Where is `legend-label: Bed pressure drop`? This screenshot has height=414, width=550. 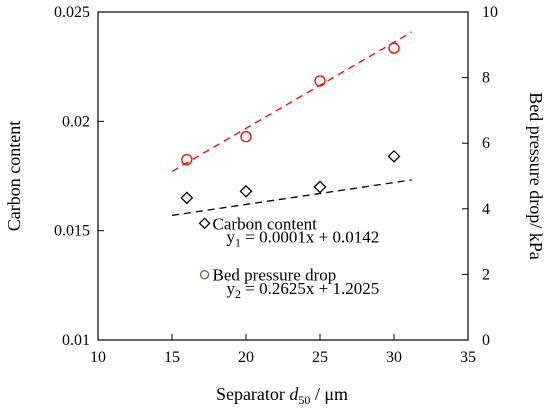
legend-label: Bed pressure drop is located at coordinates (275, 275).